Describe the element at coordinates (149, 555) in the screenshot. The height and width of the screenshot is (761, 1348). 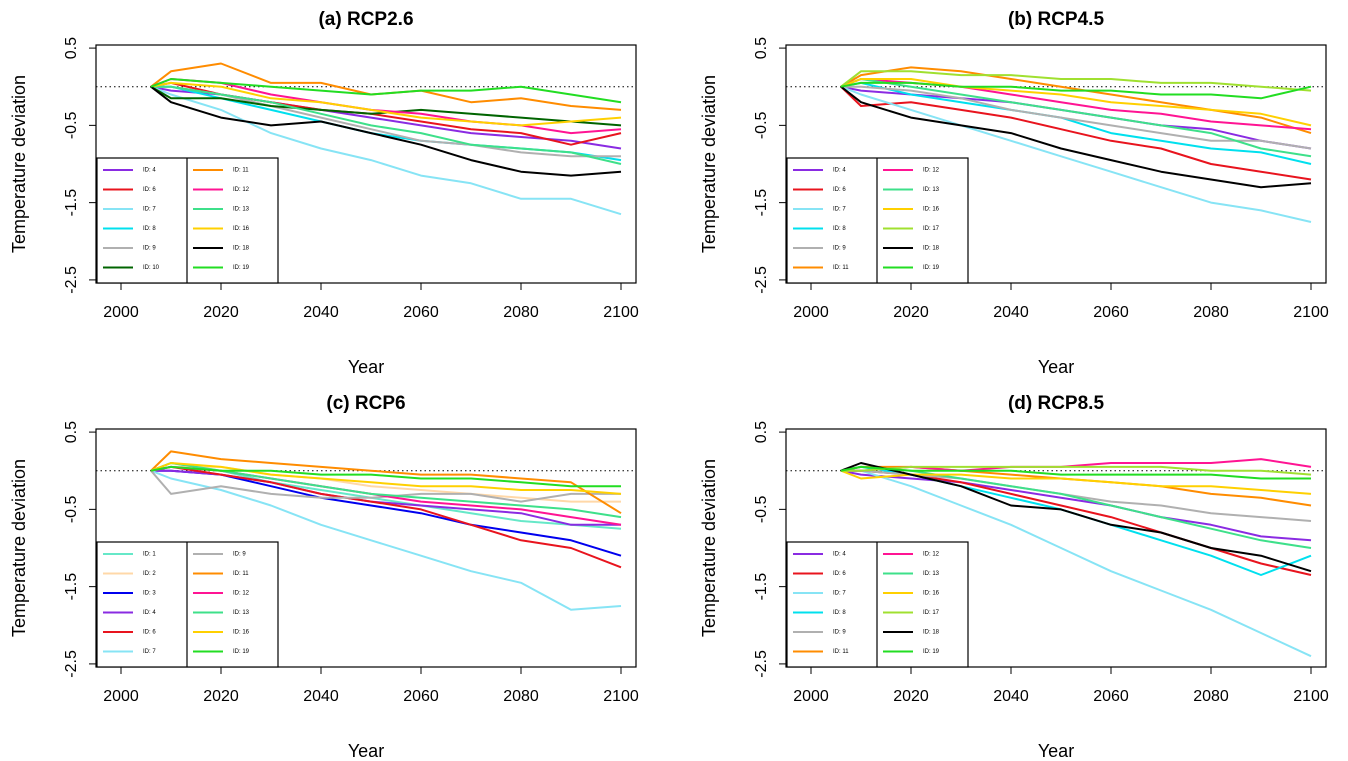
I see `legend-label: ID: 1` at that location.